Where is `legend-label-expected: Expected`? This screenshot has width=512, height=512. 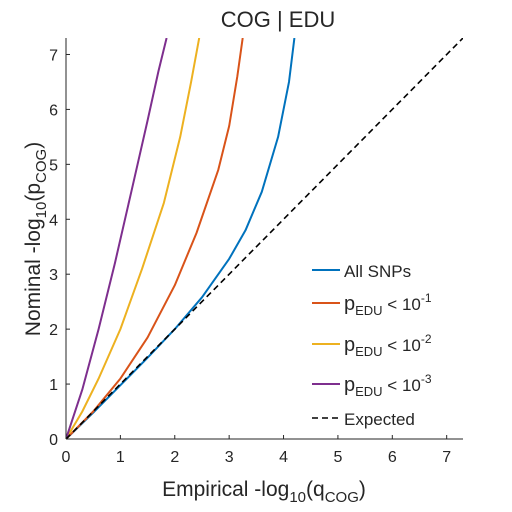 legend-label-expected: Expected is located at coordinates (379, 419).